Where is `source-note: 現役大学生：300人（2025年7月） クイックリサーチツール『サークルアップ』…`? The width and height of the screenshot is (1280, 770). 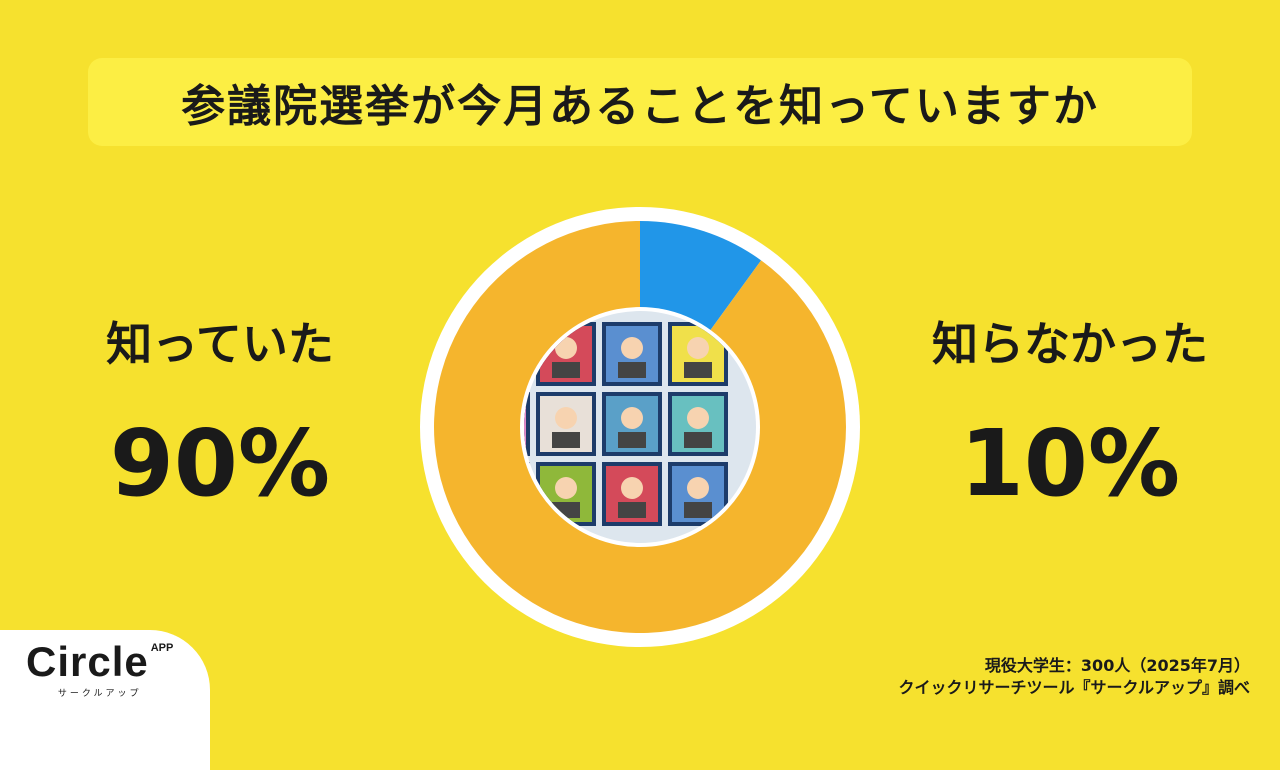
source-note: 現役大学生：300人（2025年7月） クイックリサーチツール『サークルアップ』… is located at coordinates (1074, 677).